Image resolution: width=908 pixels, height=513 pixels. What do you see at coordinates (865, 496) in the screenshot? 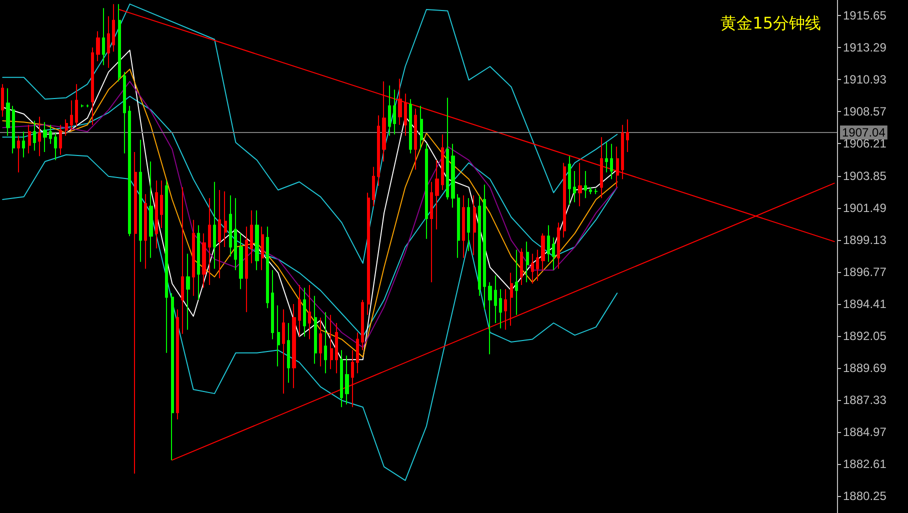
I see `y-tick-label: 1880.25` at bounding box center [865, 496].